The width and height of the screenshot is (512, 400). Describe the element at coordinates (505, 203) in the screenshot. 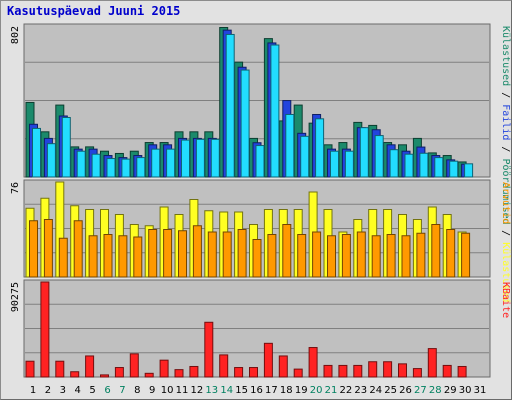

I see `legend-part: Arvutid` at that location.